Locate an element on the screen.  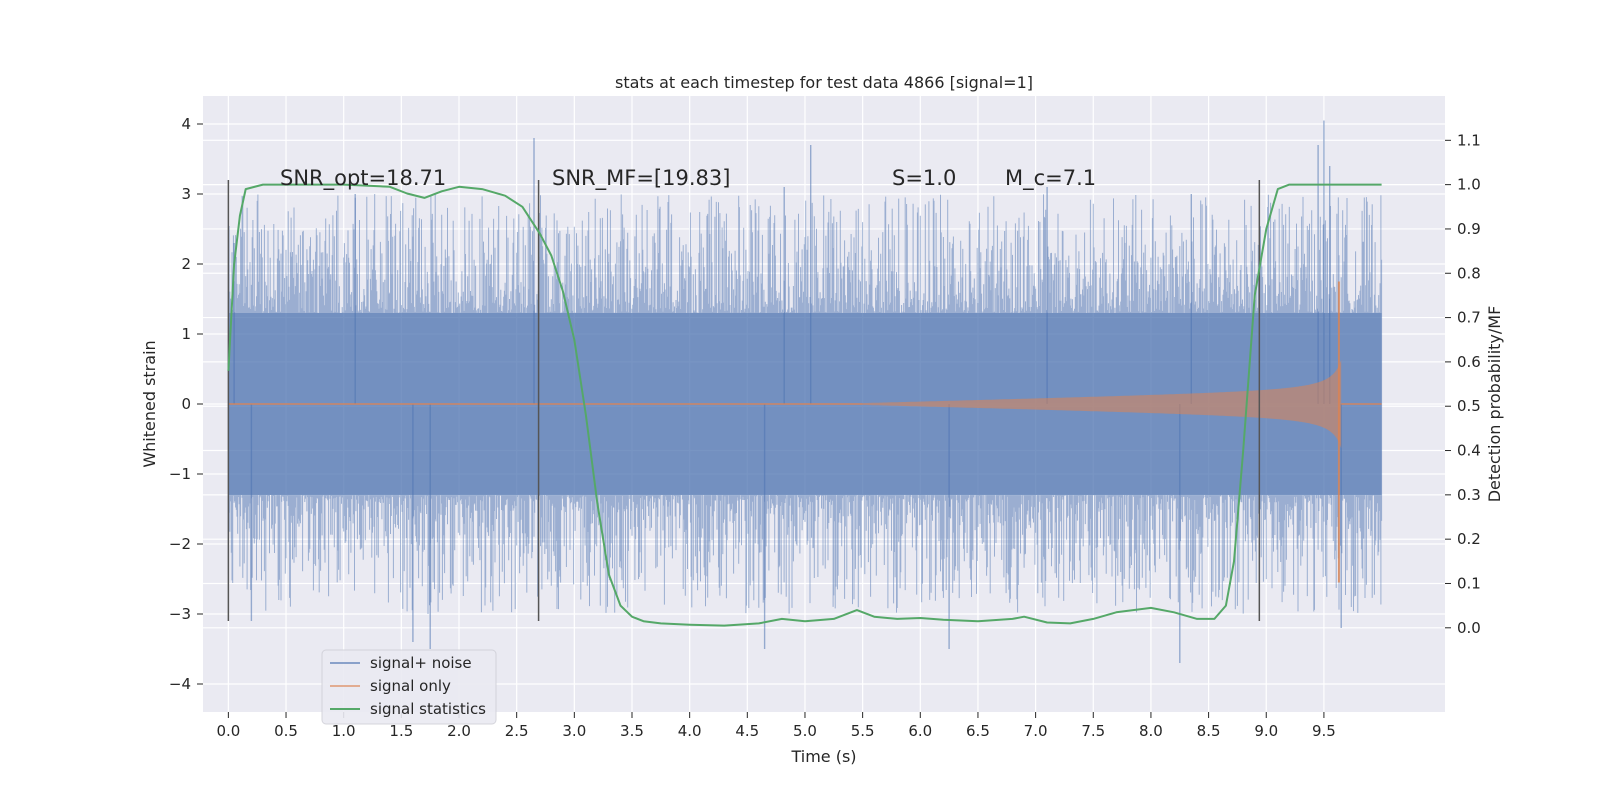
y-tick-label-2: −2 is located at coordinates (180, 544).